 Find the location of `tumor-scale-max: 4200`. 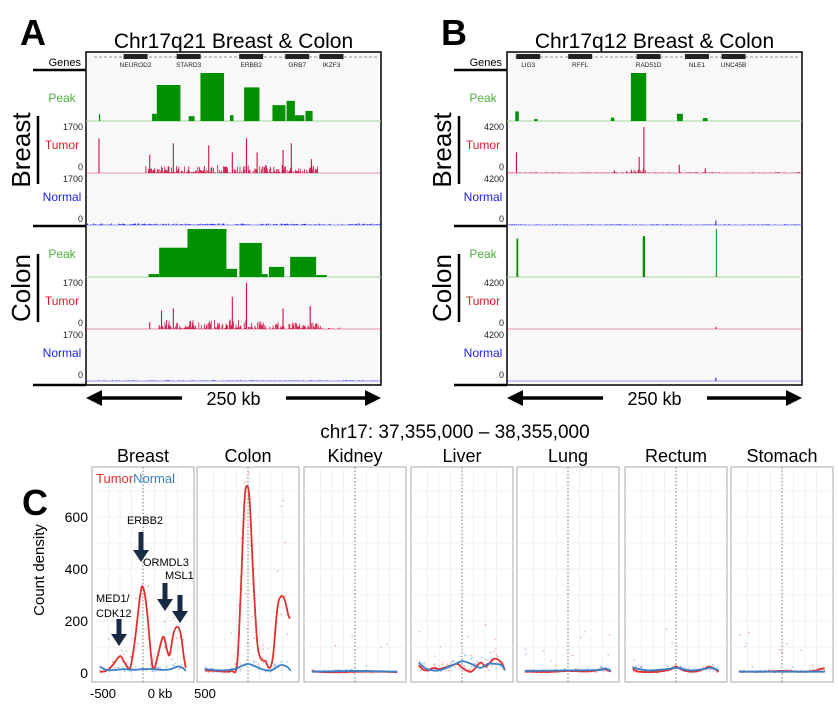

tumor-scale-max: 4200 is located at coordinates (494, 127).